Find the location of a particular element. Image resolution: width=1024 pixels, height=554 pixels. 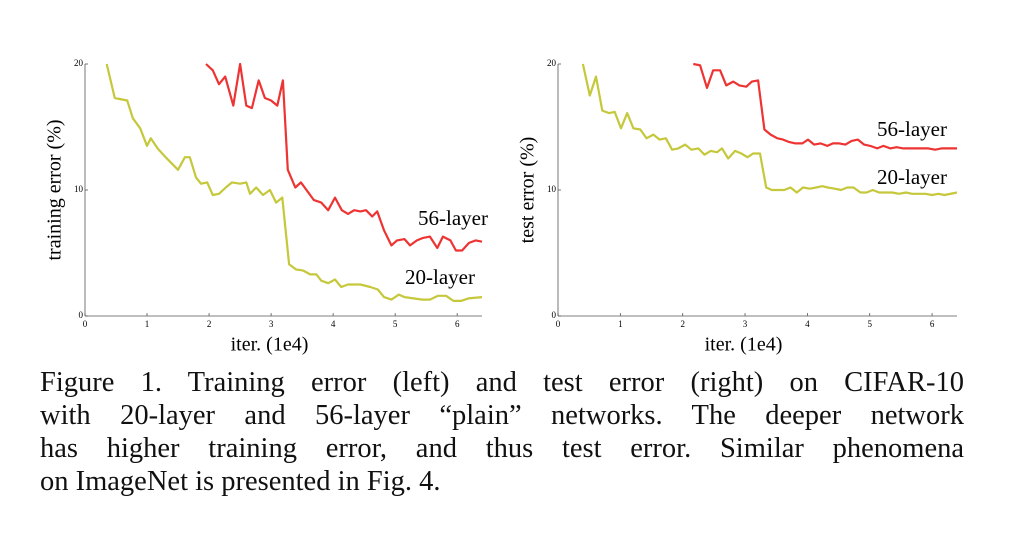

y-axis-label: training error (%) is located at coordinates (55, 189).